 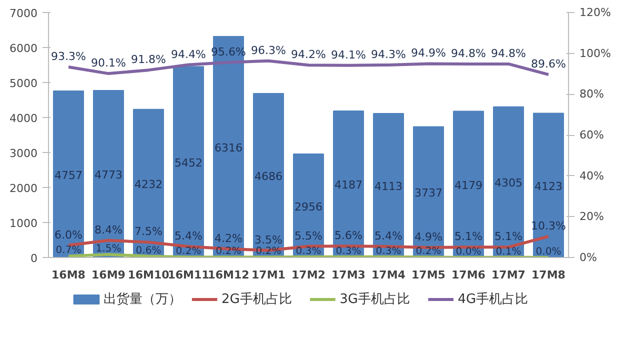 I want to click on data-label: 0.7%, so click(x=69, y=250).